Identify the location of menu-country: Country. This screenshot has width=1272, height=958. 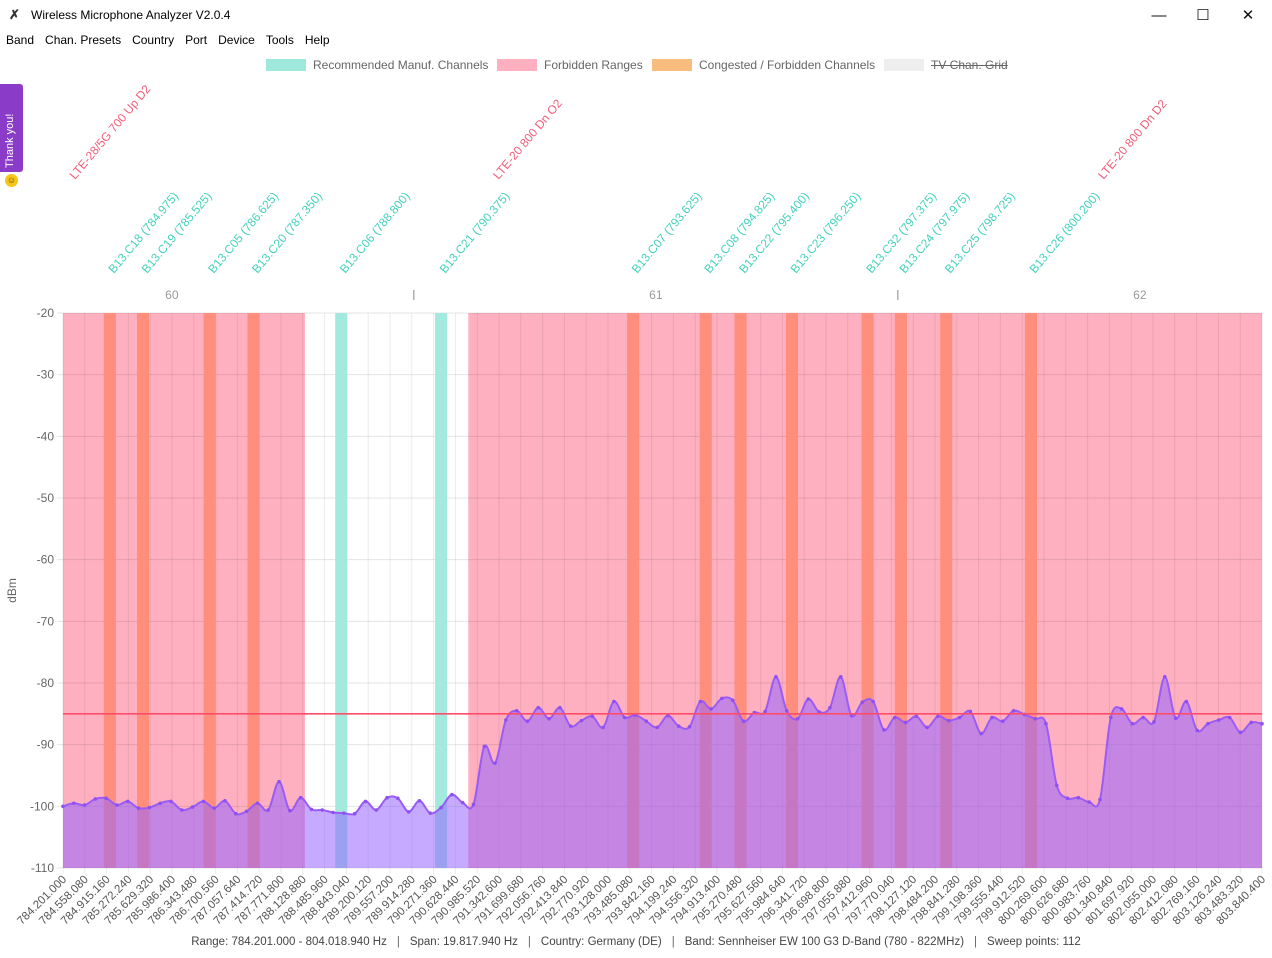
(153, 40).